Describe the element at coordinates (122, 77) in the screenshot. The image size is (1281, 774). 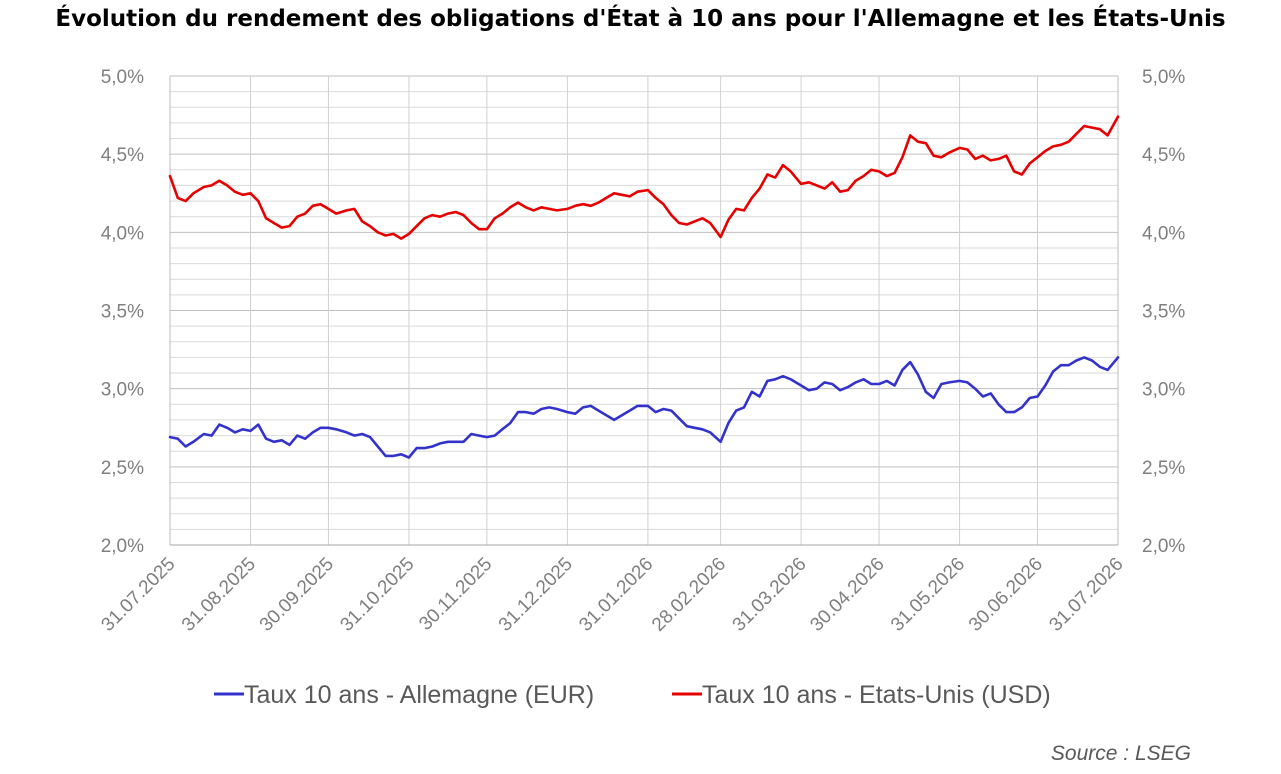
I see `y-tick-label-left: 5,0%` at that location.